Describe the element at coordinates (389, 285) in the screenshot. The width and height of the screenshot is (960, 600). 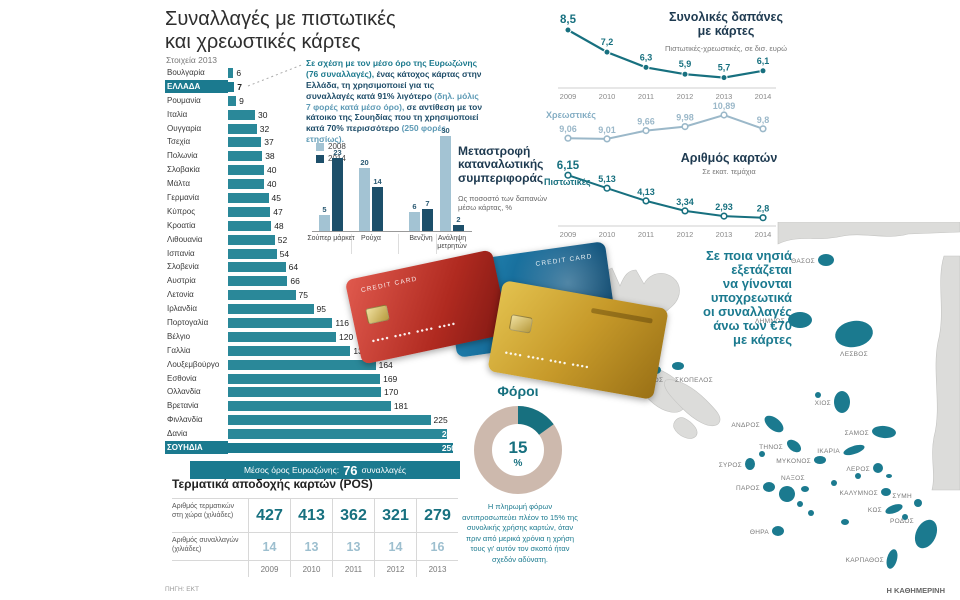
I see `card-label: CREDIT CARD` at that location.